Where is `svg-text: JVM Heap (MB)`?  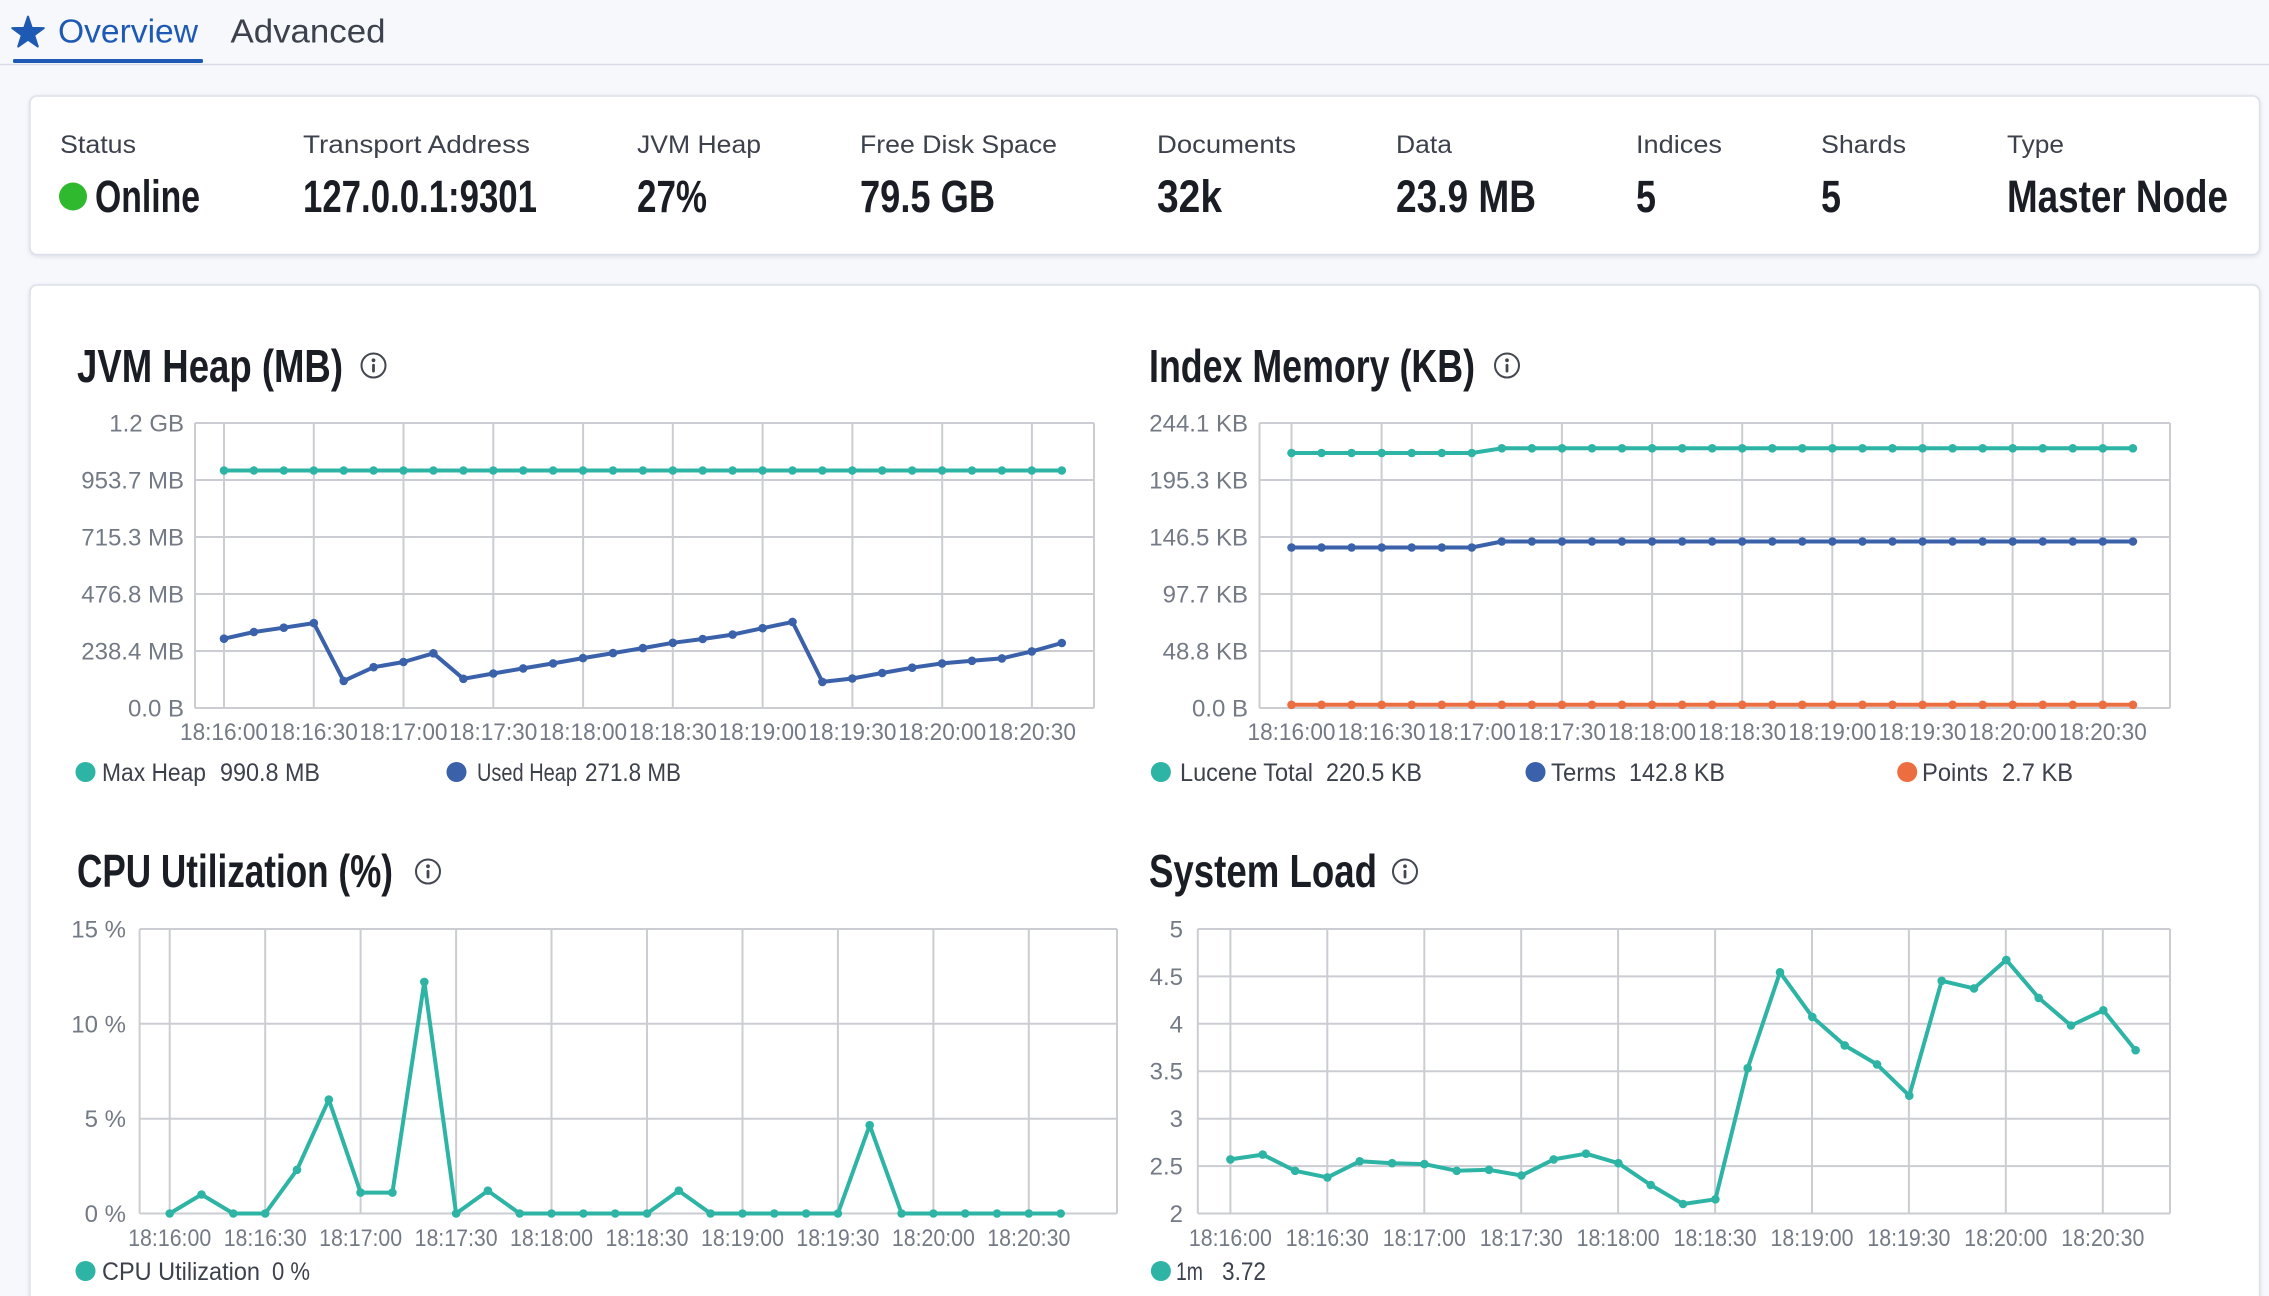 svg-text: JVM Heap (MB) is located at coordinates (210, 366).